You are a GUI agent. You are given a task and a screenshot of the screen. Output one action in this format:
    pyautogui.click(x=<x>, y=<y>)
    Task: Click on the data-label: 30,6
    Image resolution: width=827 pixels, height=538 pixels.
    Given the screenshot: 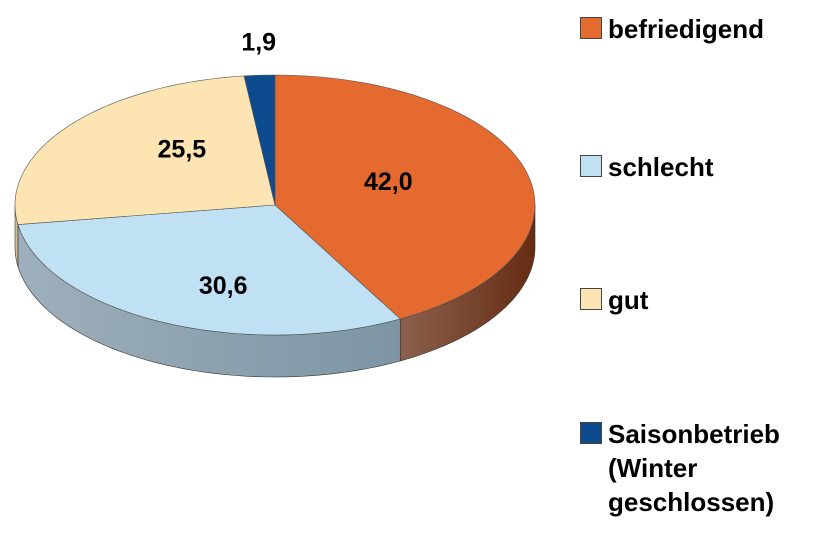 What is the action you would take?
    pyautogui.click(x=223, y=286)
    